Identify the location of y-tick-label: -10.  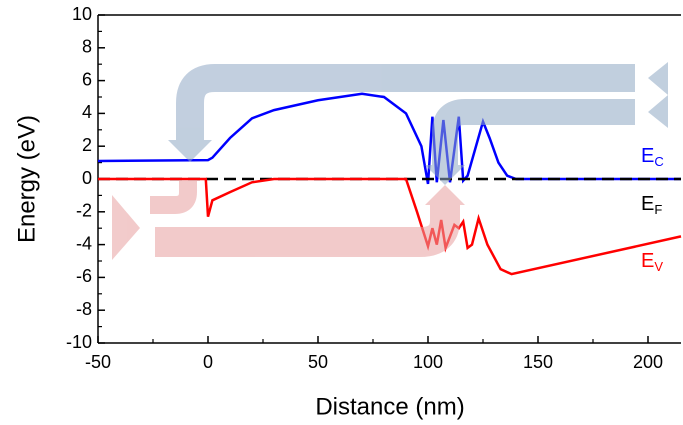
(79, 342).